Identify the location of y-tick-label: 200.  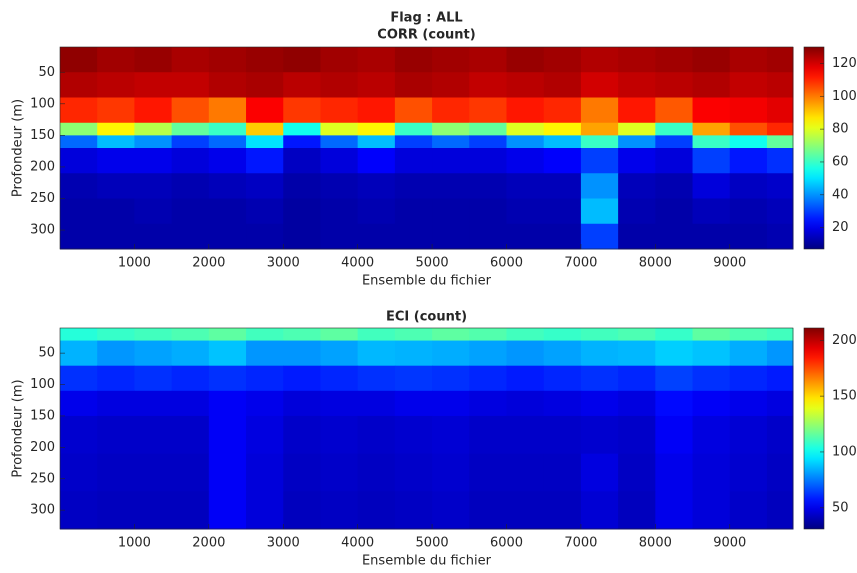
(42, 447).